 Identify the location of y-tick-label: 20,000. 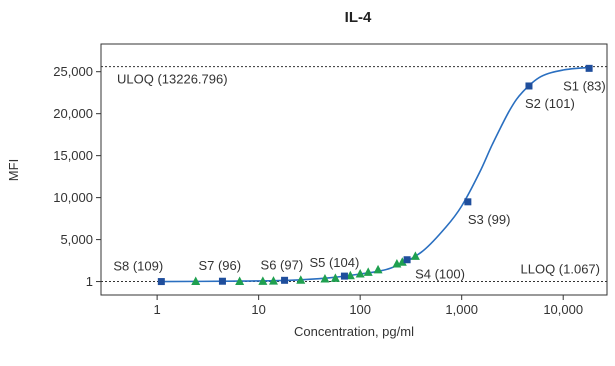
(73, 113).